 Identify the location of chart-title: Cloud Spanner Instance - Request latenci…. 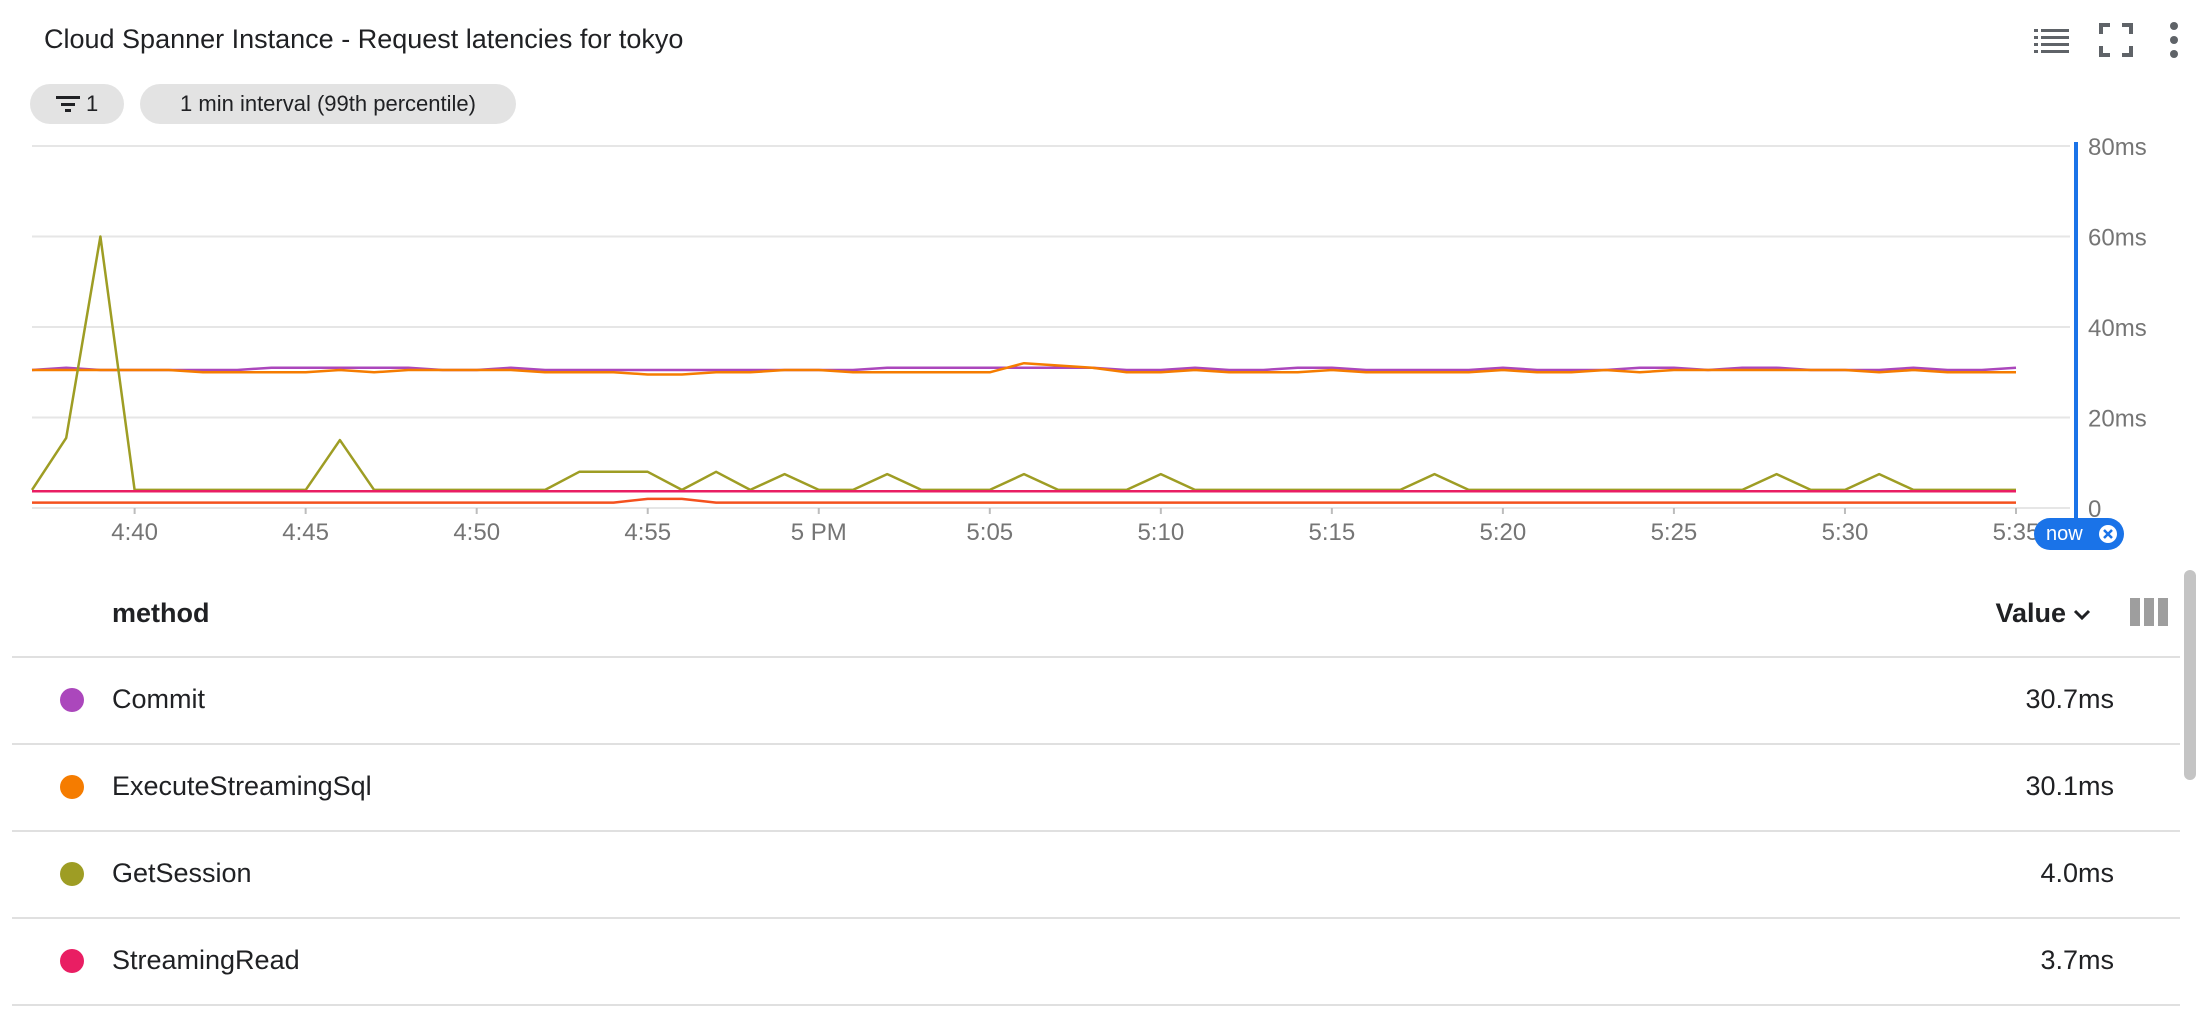
(364, 39).